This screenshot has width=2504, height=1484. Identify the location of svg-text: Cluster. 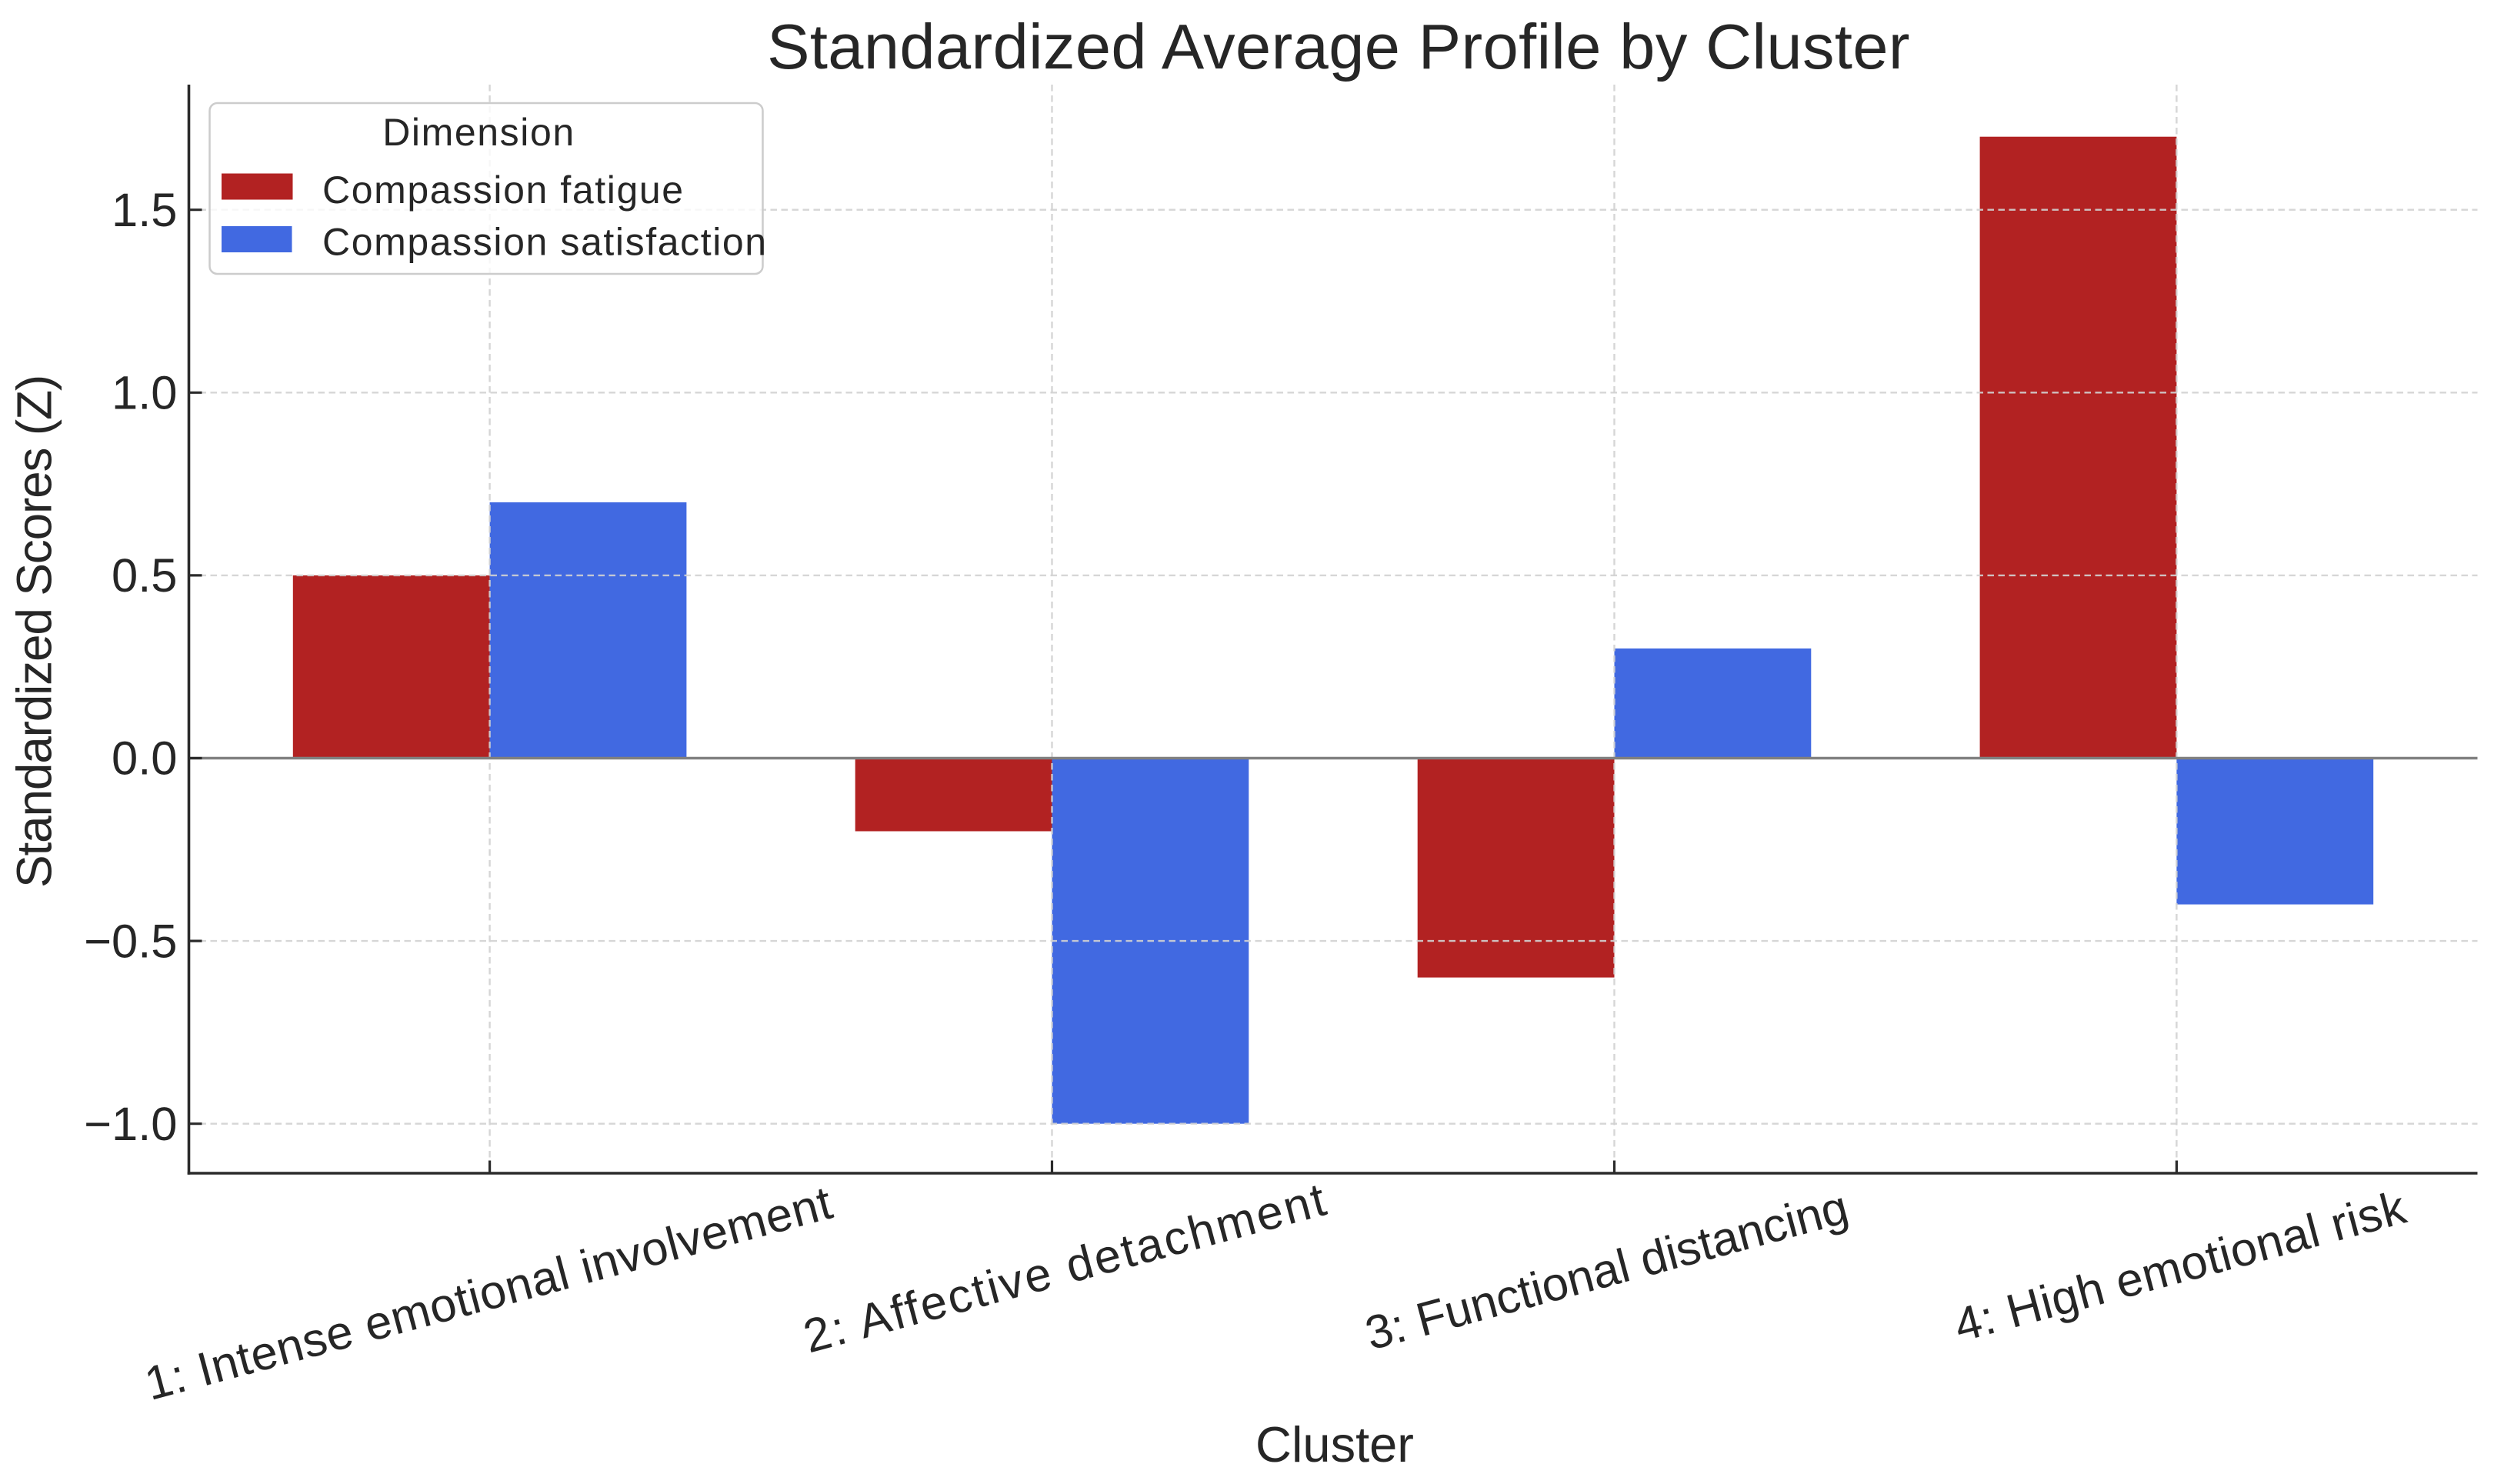
(1335, 1444).